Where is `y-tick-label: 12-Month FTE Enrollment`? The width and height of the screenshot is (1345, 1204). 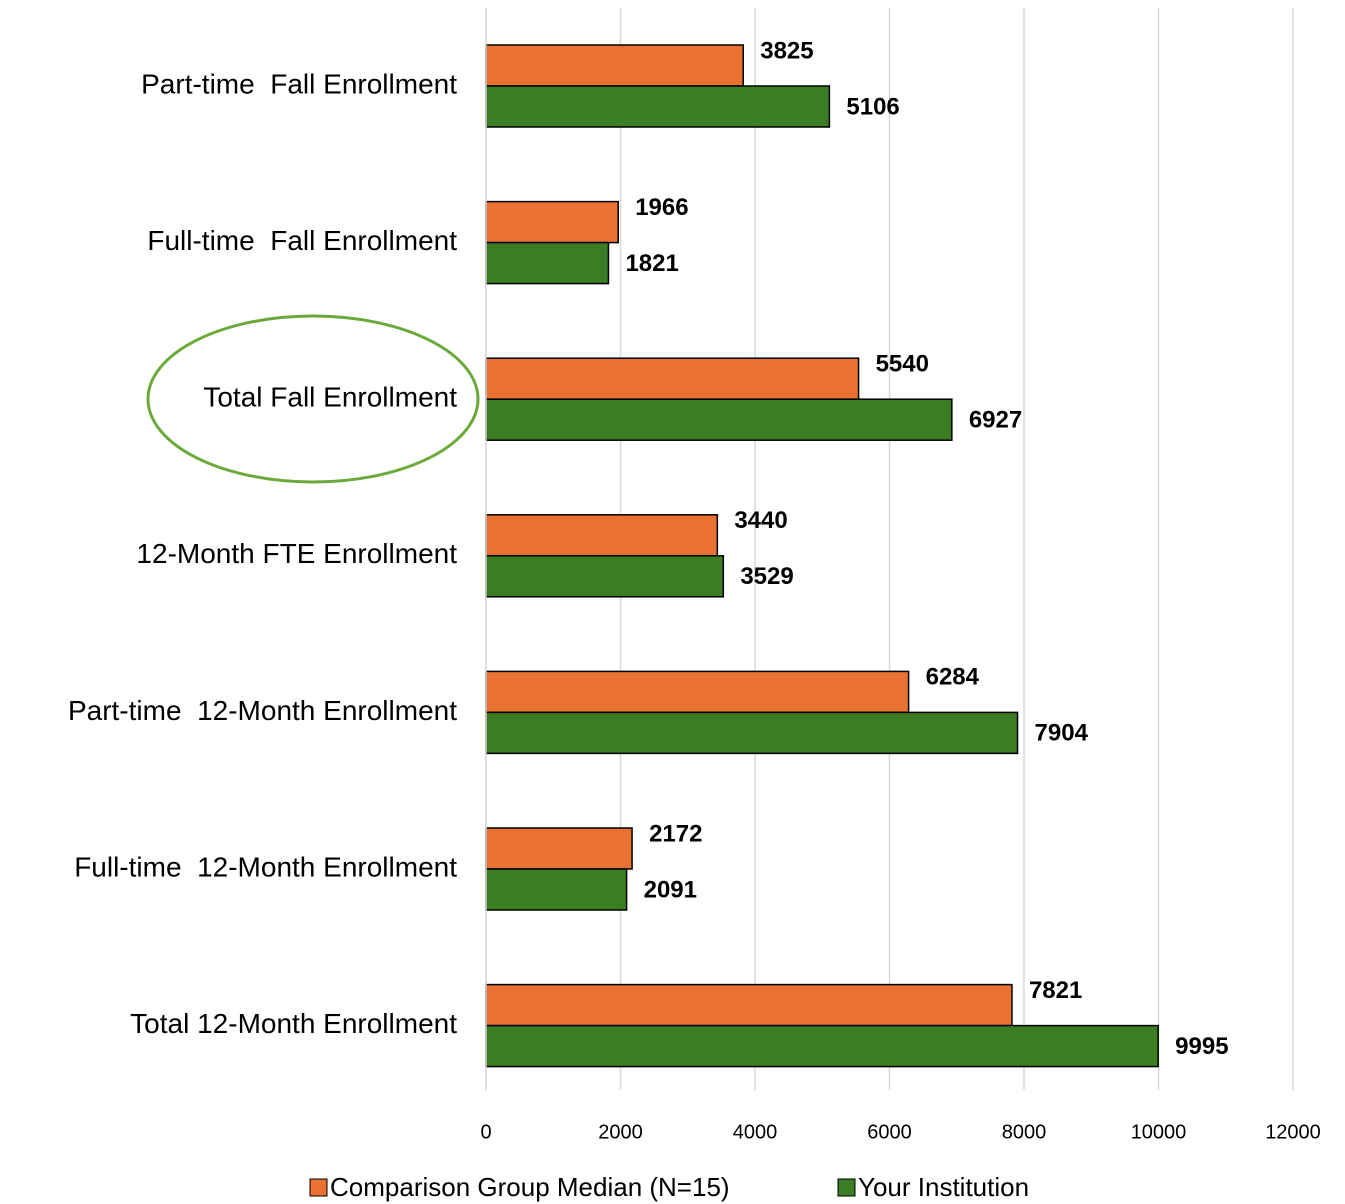 y-tick-label: 12-Month FTE Enrollment is located at coordinates (296, 553).